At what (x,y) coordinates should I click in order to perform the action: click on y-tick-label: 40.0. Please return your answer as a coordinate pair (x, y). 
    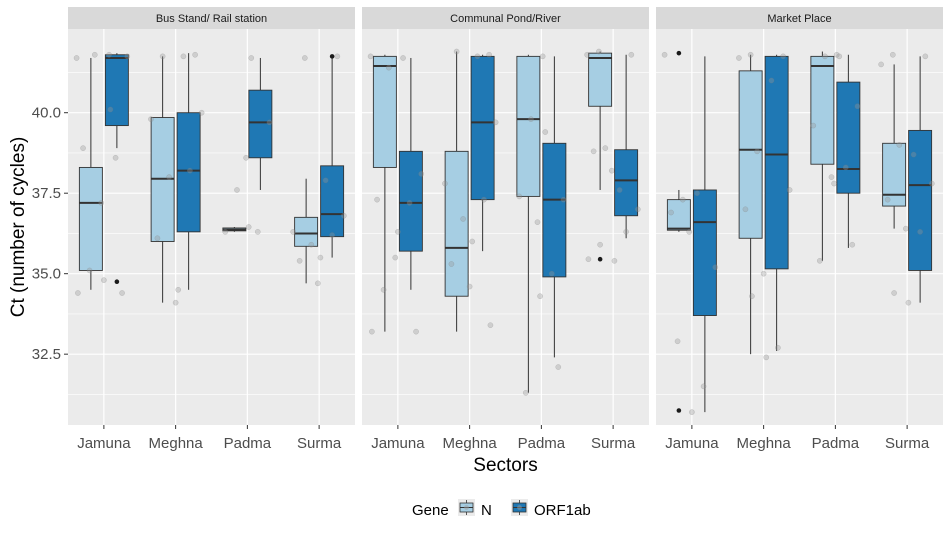
    Looking at the image, I should click on (46, 113).